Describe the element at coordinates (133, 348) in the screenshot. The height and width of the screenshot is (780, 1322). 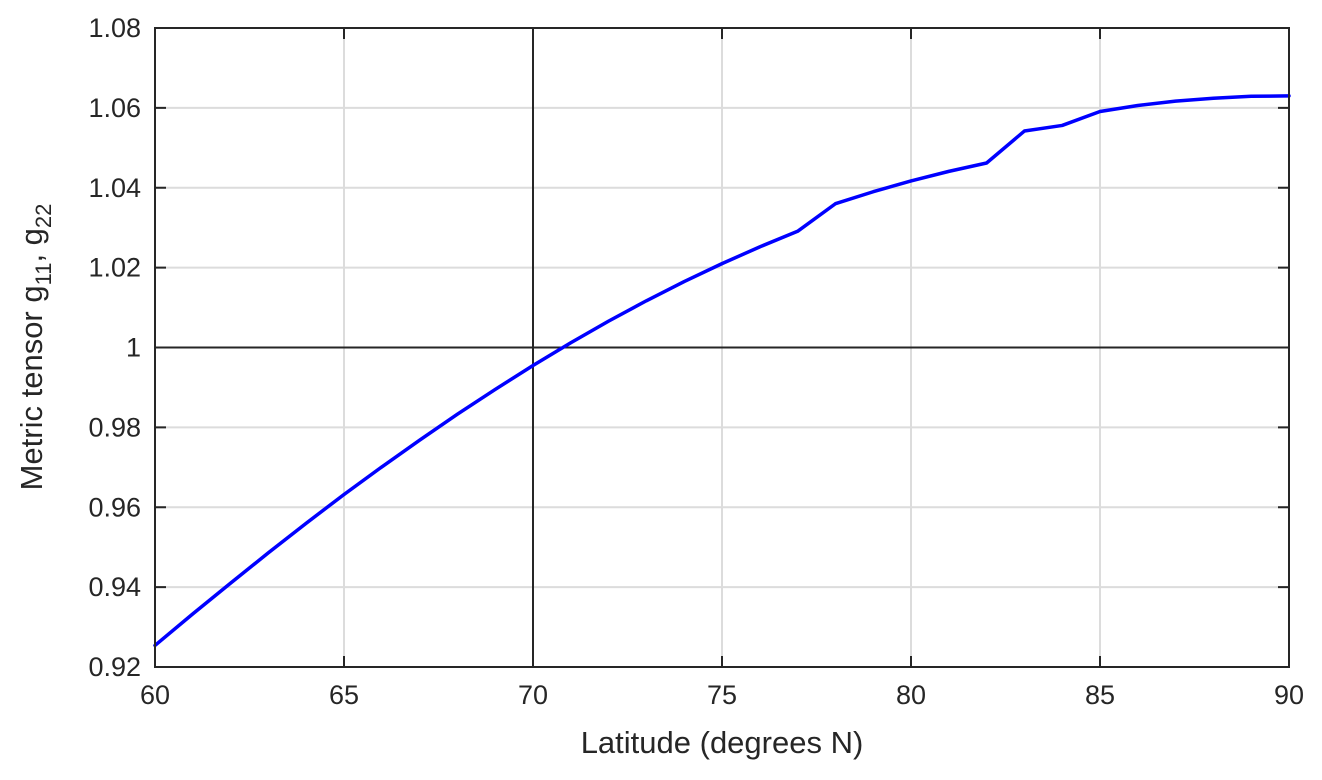
I see `y-tick-label: 1` at that location.